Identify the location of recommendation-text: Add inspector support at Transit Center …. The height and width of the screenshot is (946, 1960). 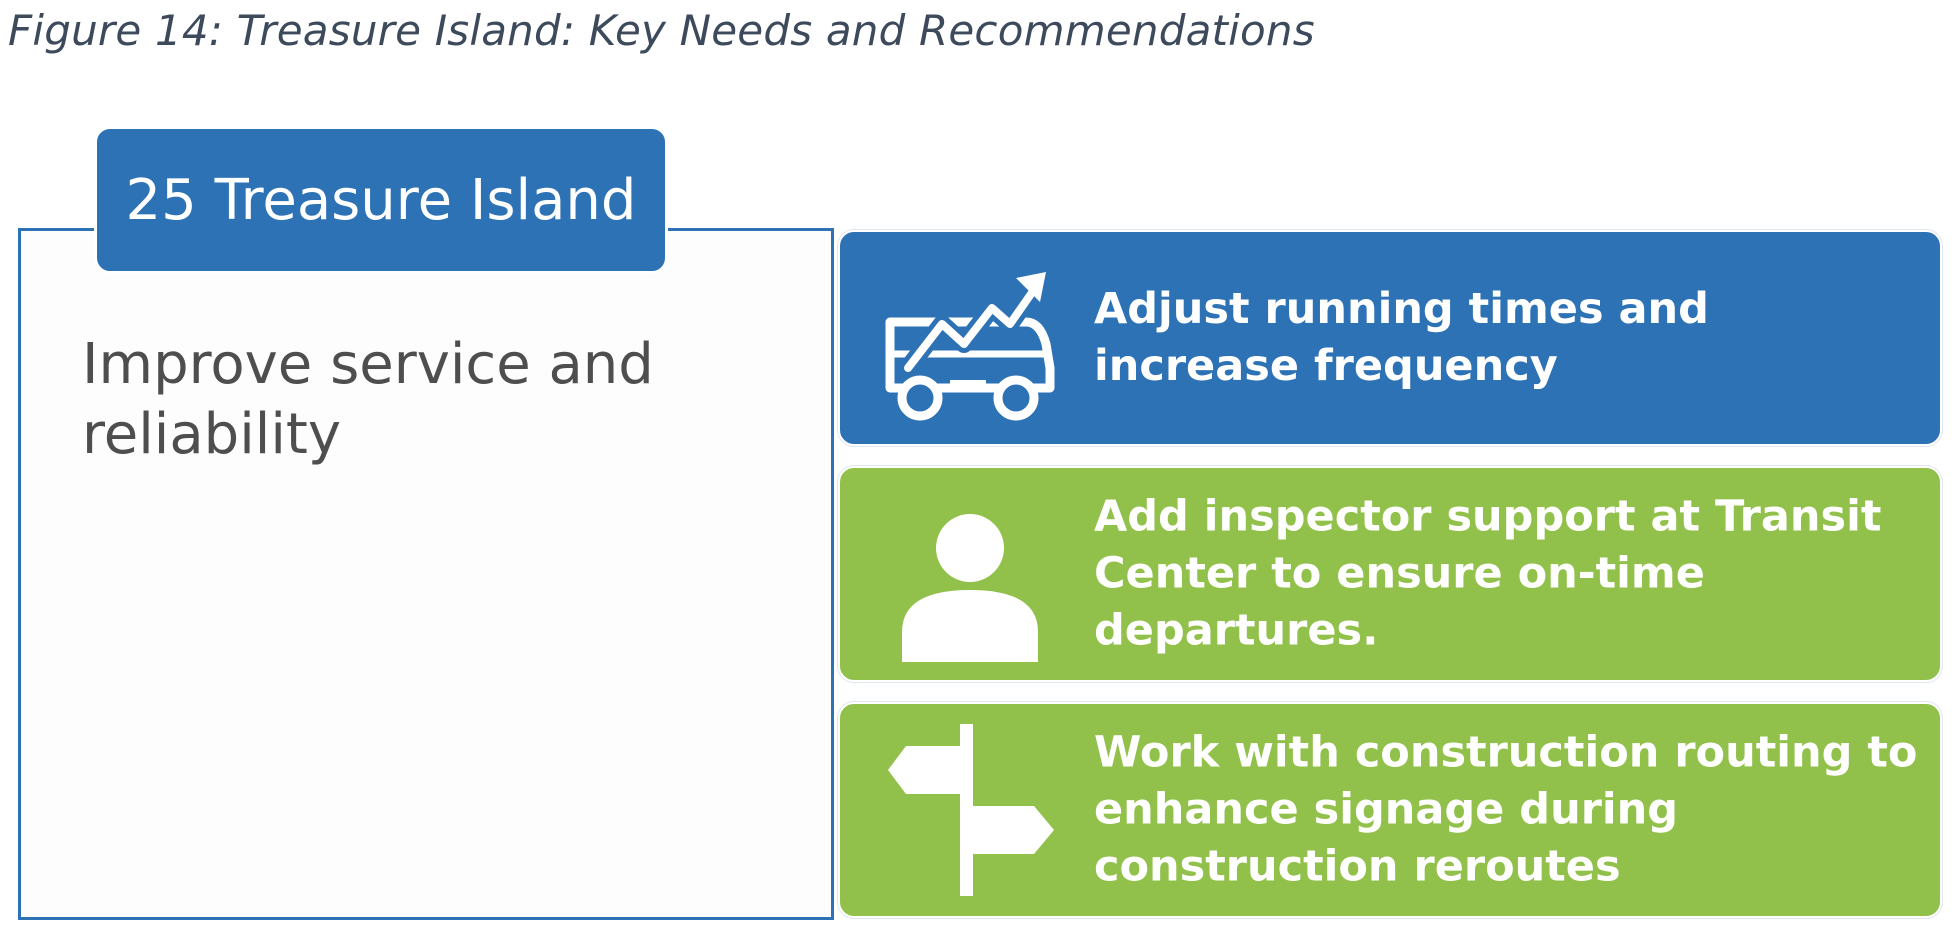
(1488, 573).